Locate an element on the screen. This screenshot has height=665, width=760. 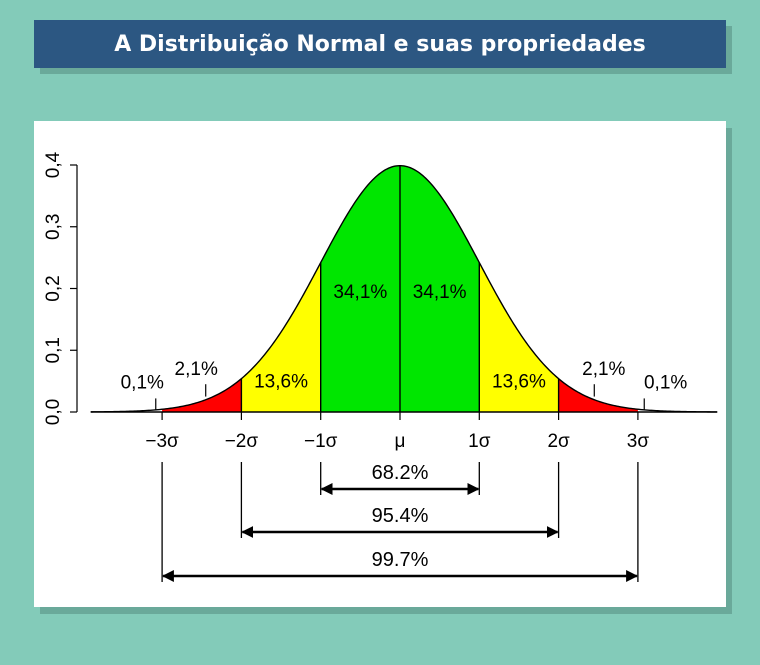
x-tick-label-0: −3σ is located at coordinates (162, 441).